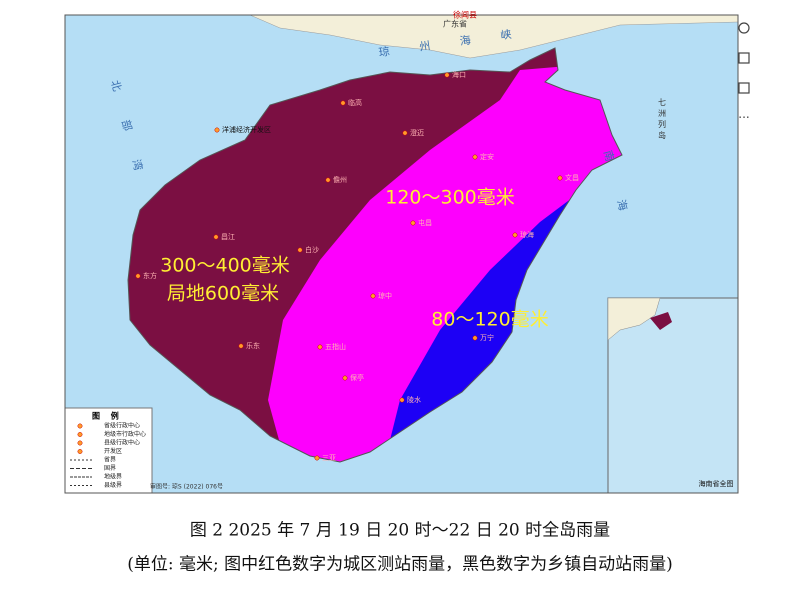 Image resolution: width=800 pixels, height=597 pixels. What do you see at coordinates (125, 434) in the screenshot?
I see `legend-item: 地级市行政中心` at bounding box center [125, 434].